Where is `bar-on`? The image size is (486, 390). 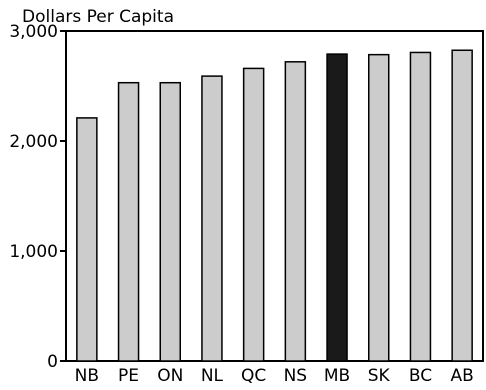
bar-on is located at coordinates (170, 221).